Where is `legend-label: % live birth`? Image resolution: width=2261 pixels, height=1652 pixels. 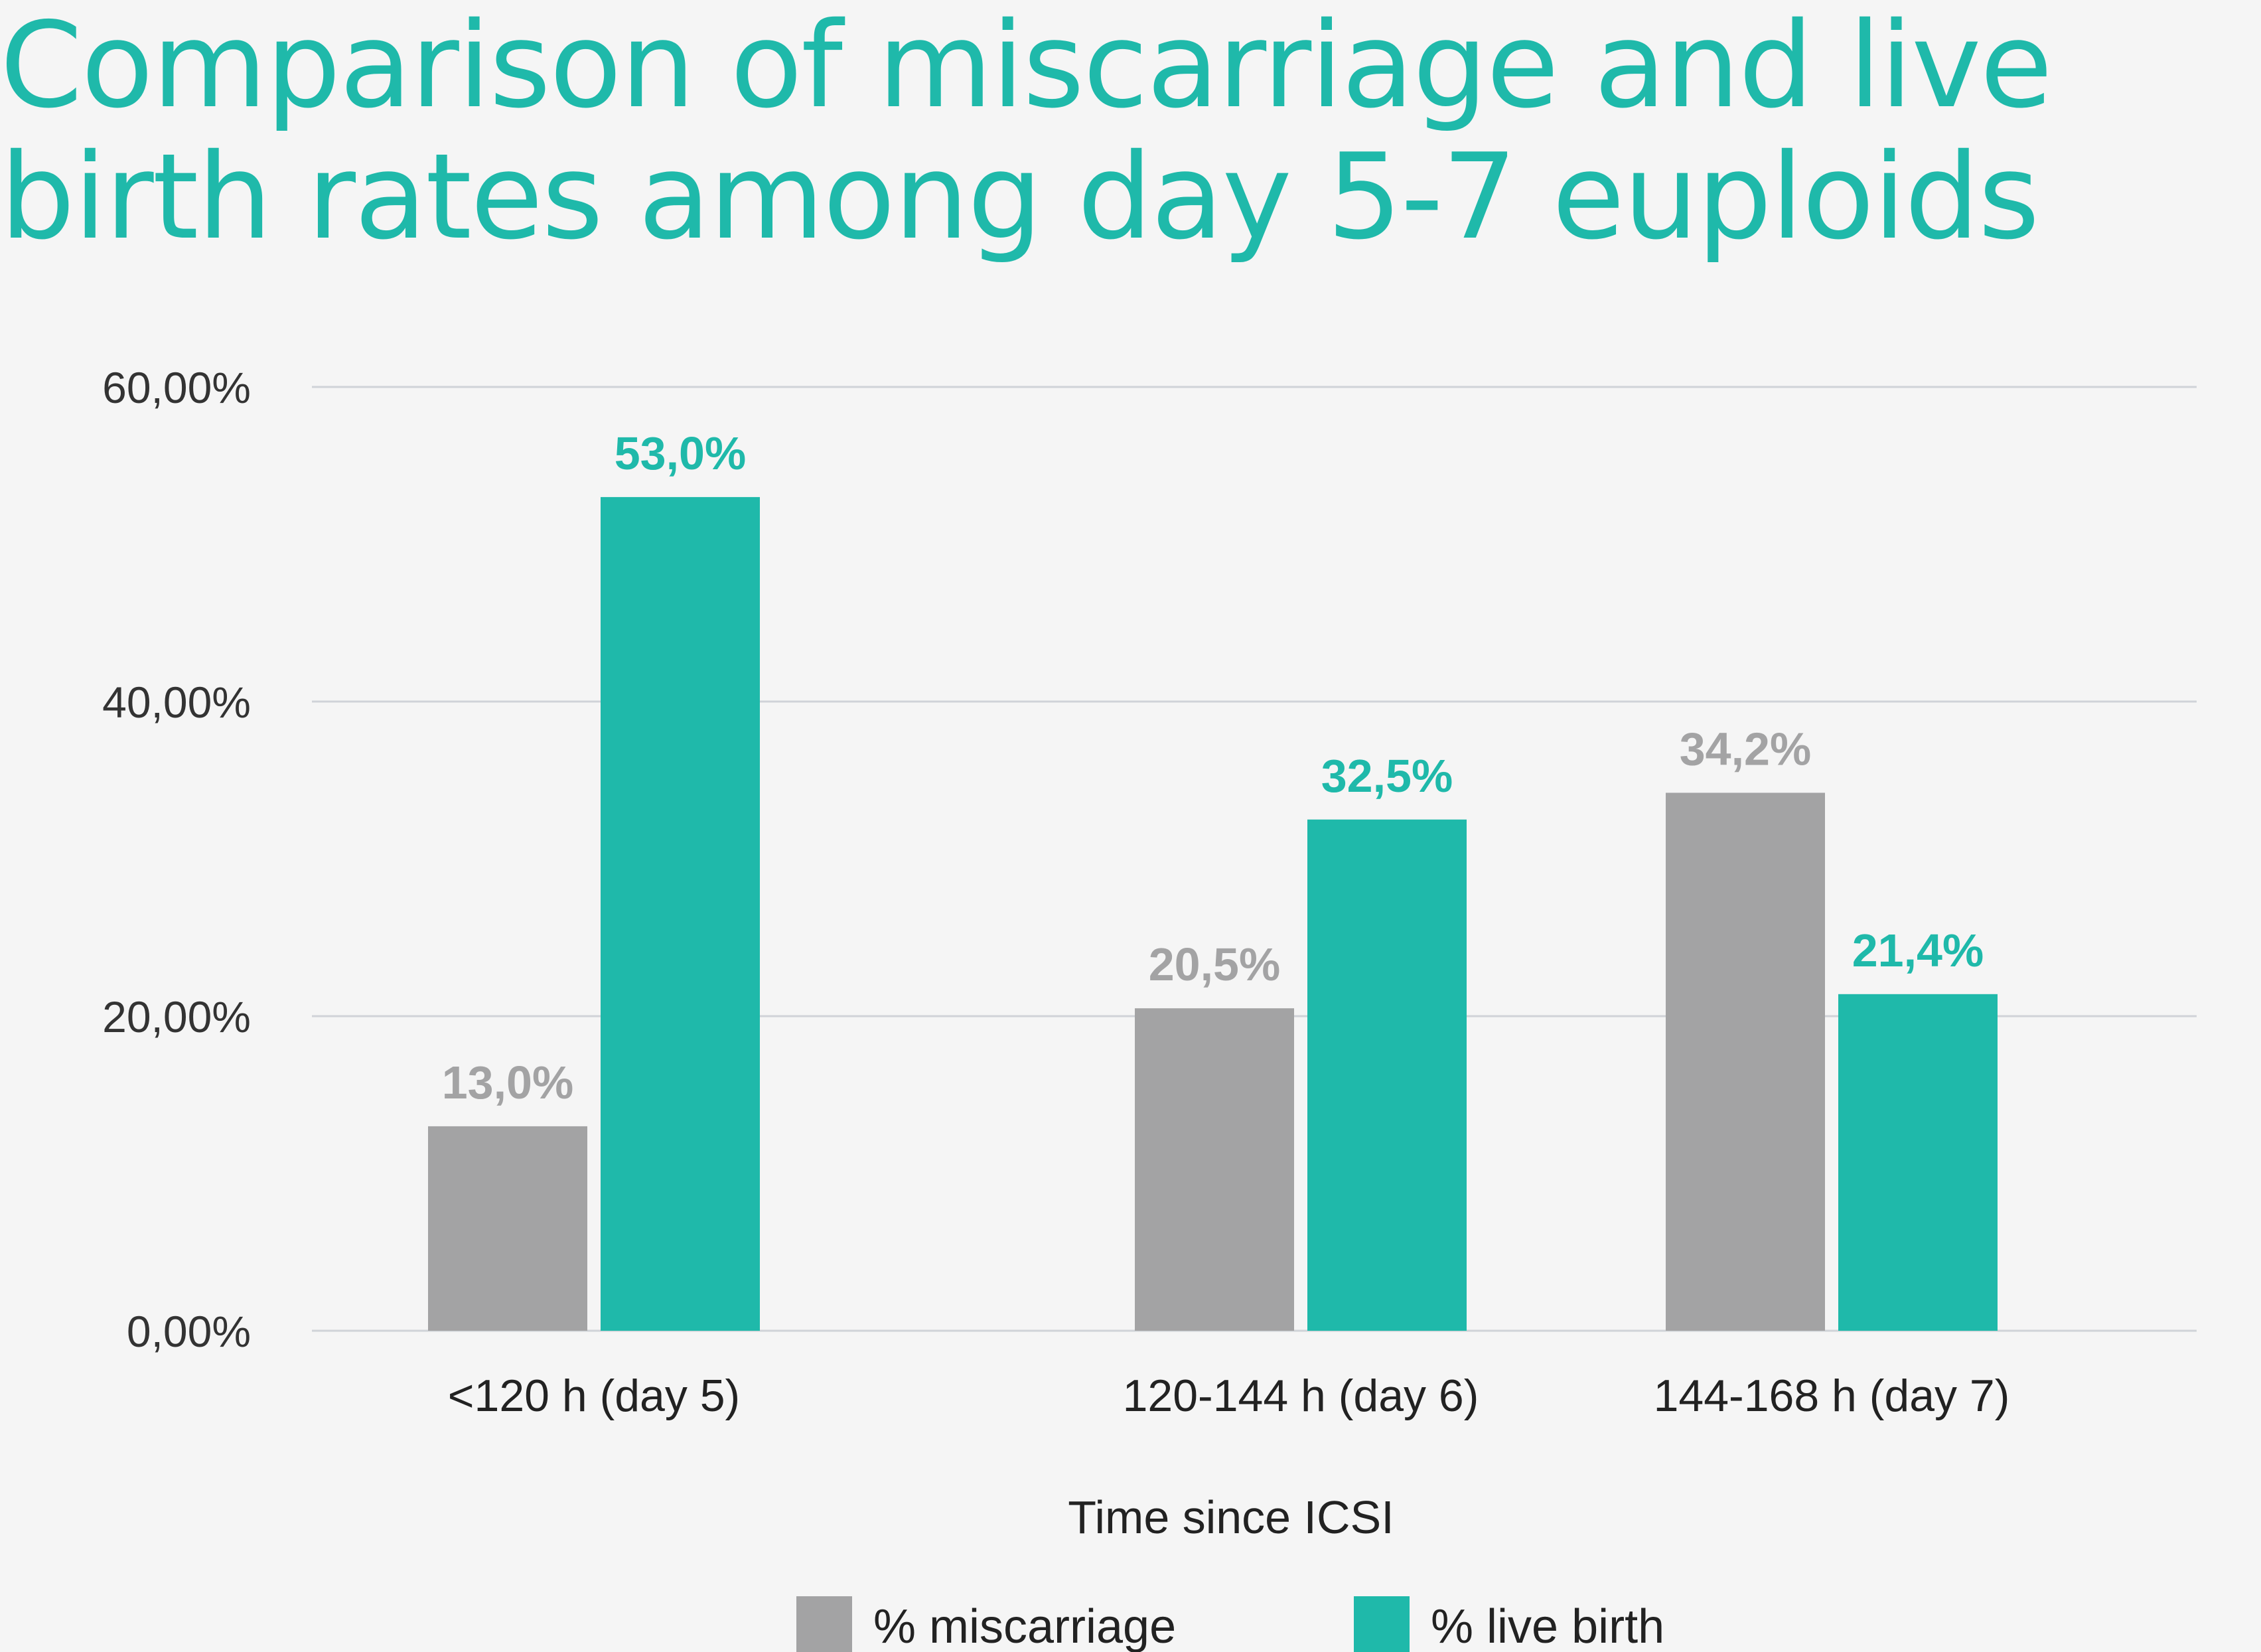 legend-label: % live birth is located at coordinates (1547, 1626).